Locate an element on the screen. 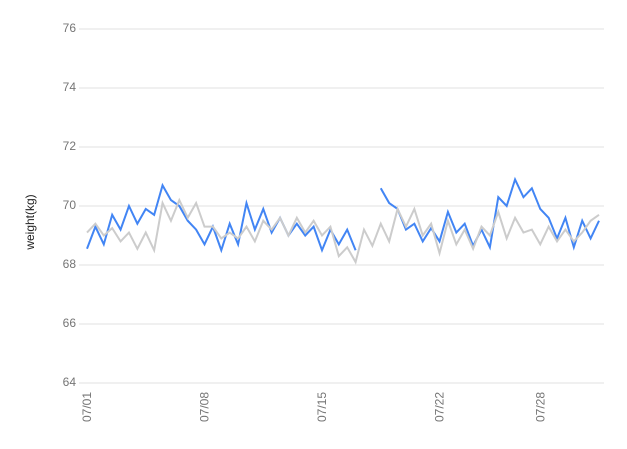 Image resolution: width=627 pixels, height=449 pixels. y-tick-label: 76 is located at coordinates (70, 28).